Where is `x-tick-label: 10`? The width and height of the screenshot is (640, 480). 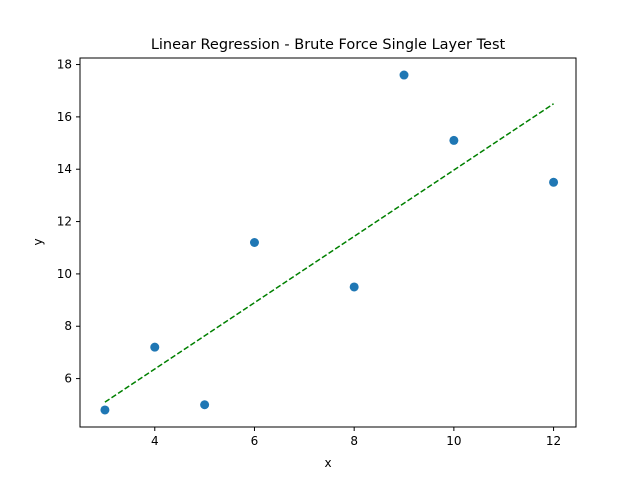
x-tick-label: 10 is located at coordinates (453, 441).